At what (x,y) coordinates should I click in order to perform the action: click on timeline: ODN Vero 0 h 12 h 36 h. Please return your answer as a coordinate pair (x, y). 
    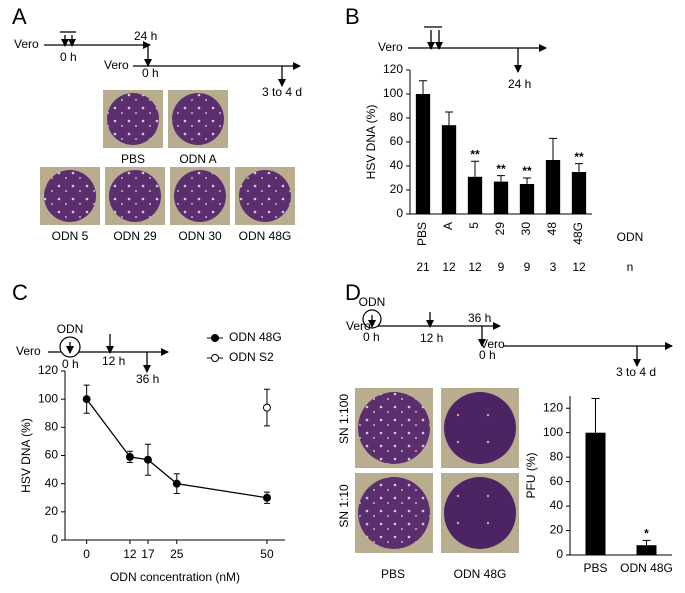
    Looking at the image, I should click on (92, 354).